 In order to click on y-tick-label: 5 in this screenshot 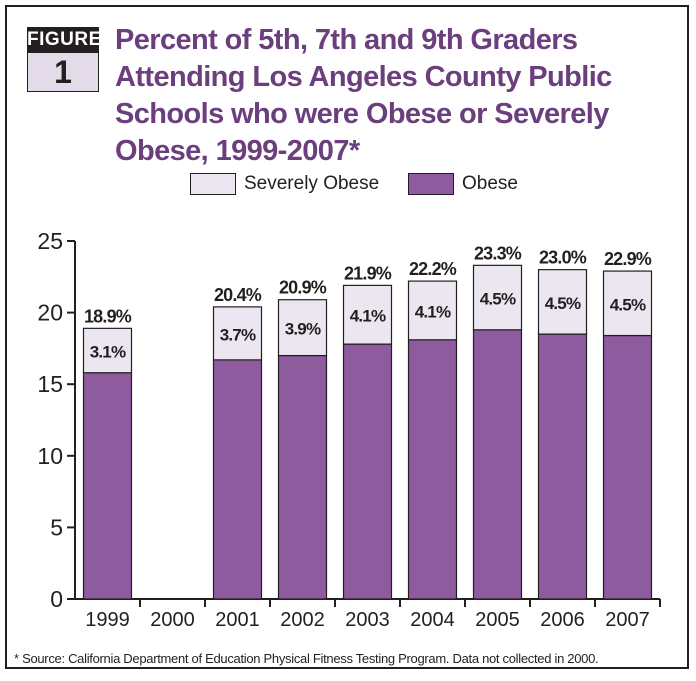, I will do `click(56, 527)`.